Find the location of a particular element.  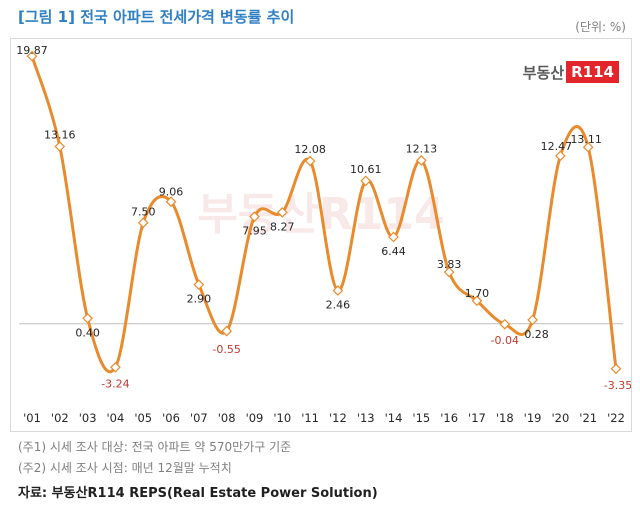

x-tick-label: '13 is located at coordinates (366, 418).